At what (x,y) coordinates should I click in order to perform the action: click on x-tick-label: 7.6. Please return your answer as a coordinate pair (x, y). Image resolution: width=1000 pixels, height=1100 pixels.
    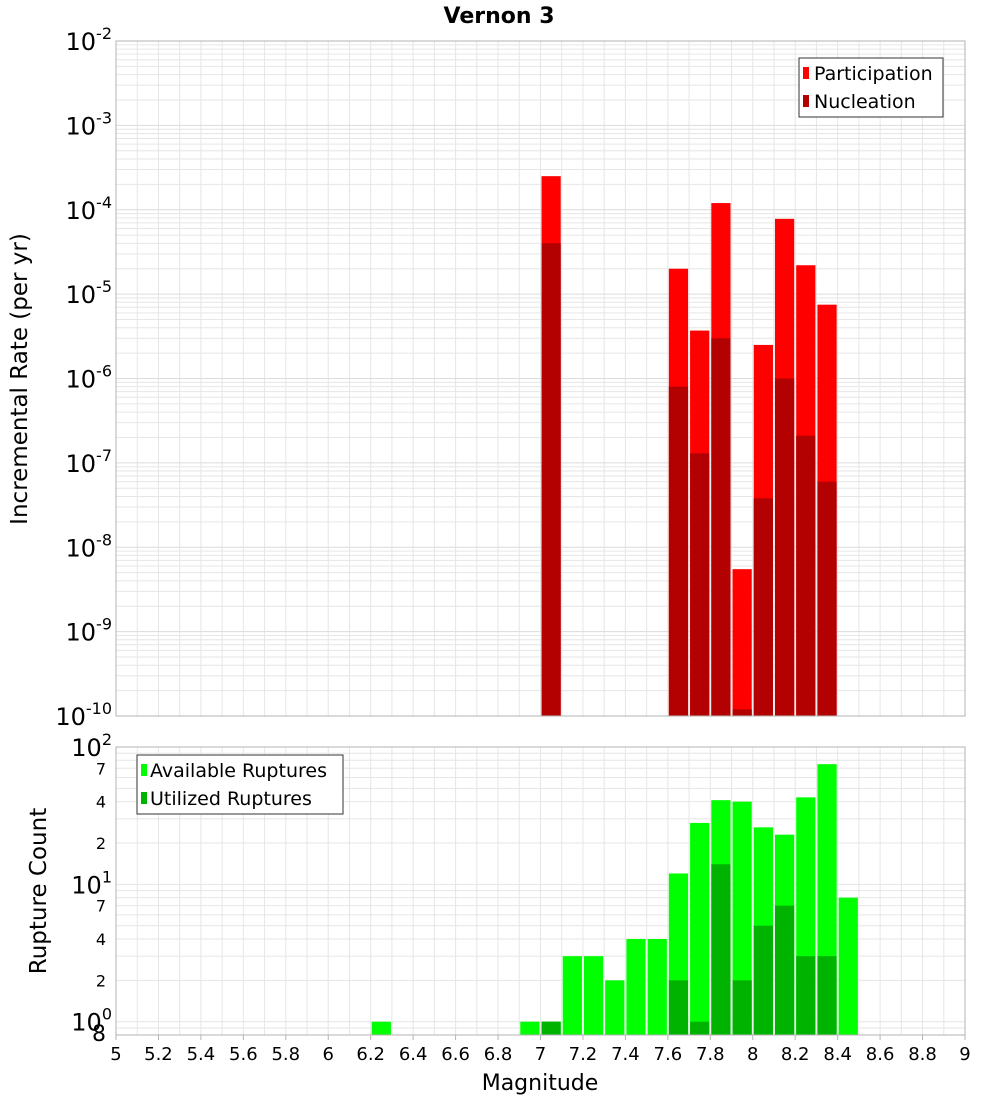
    Looking at the image, I should click on (668, 1054).